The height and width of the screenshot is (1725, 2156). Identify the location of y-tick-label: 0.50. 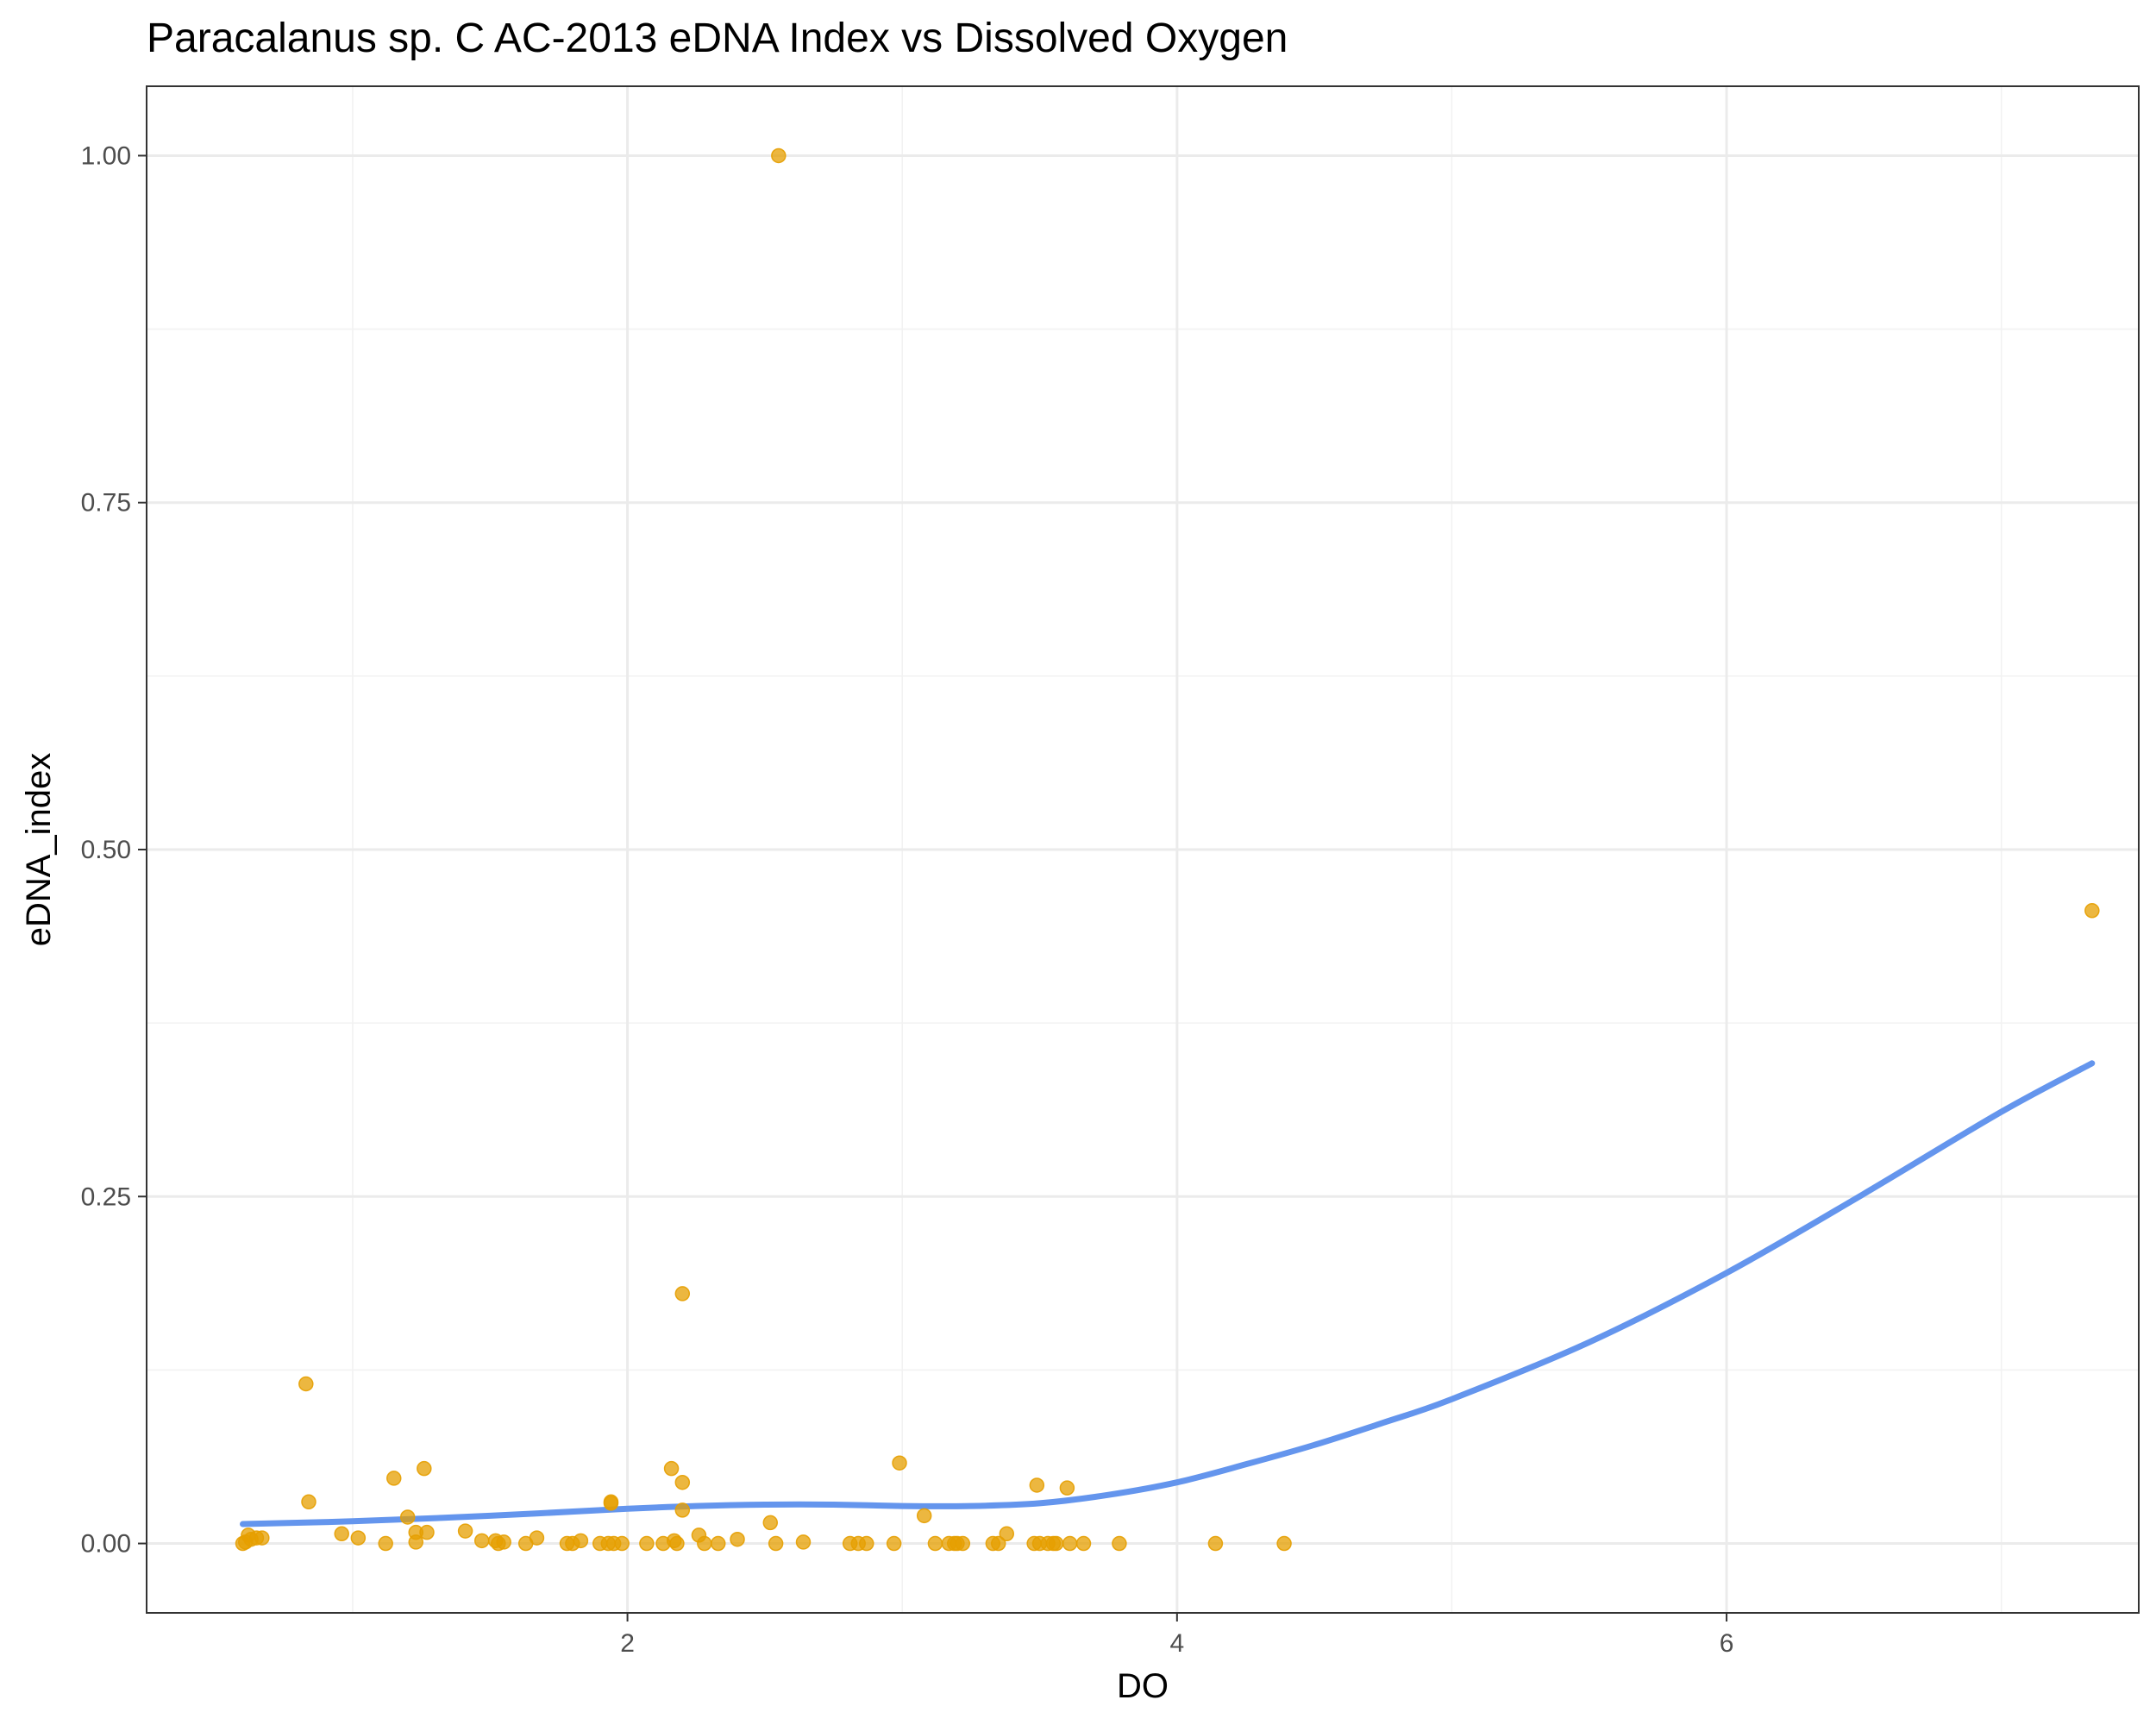
(106, 850).